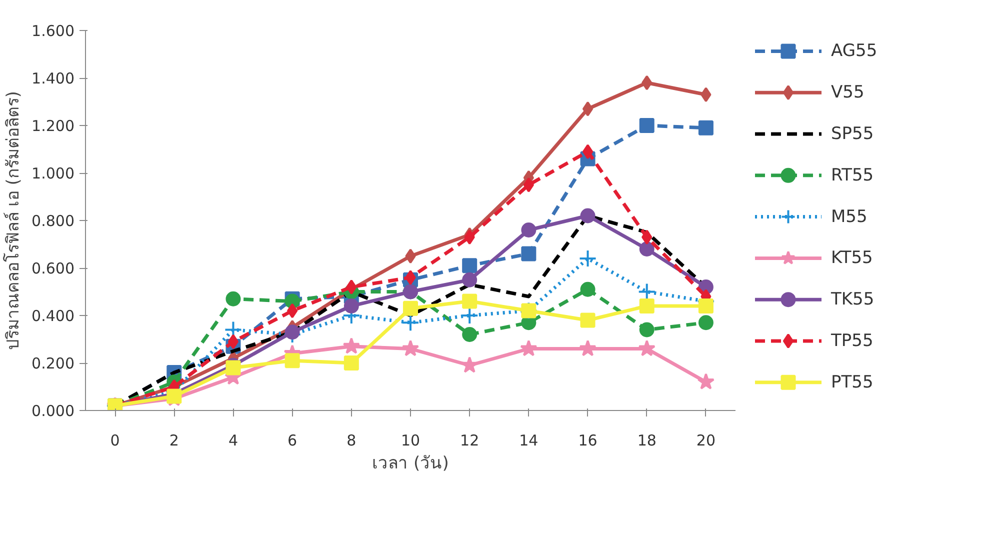  I want to click on legend-label: M55, so click(849, 216).